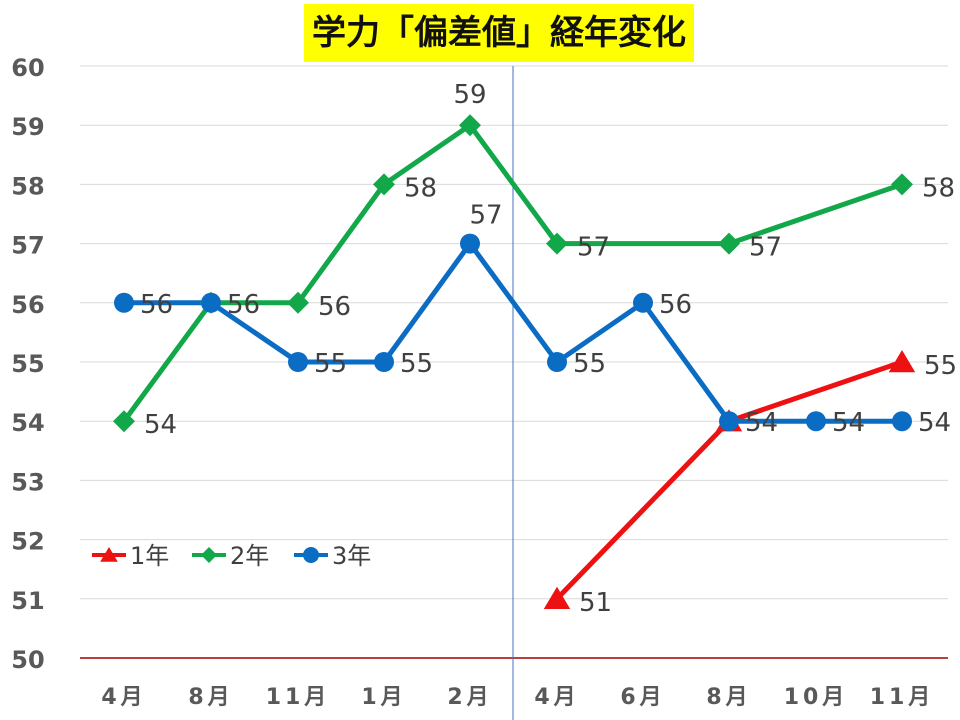  Describe the element at coordinates (416, 364) in the screenshot. I see `data-label-s3-4: 55` at that location.